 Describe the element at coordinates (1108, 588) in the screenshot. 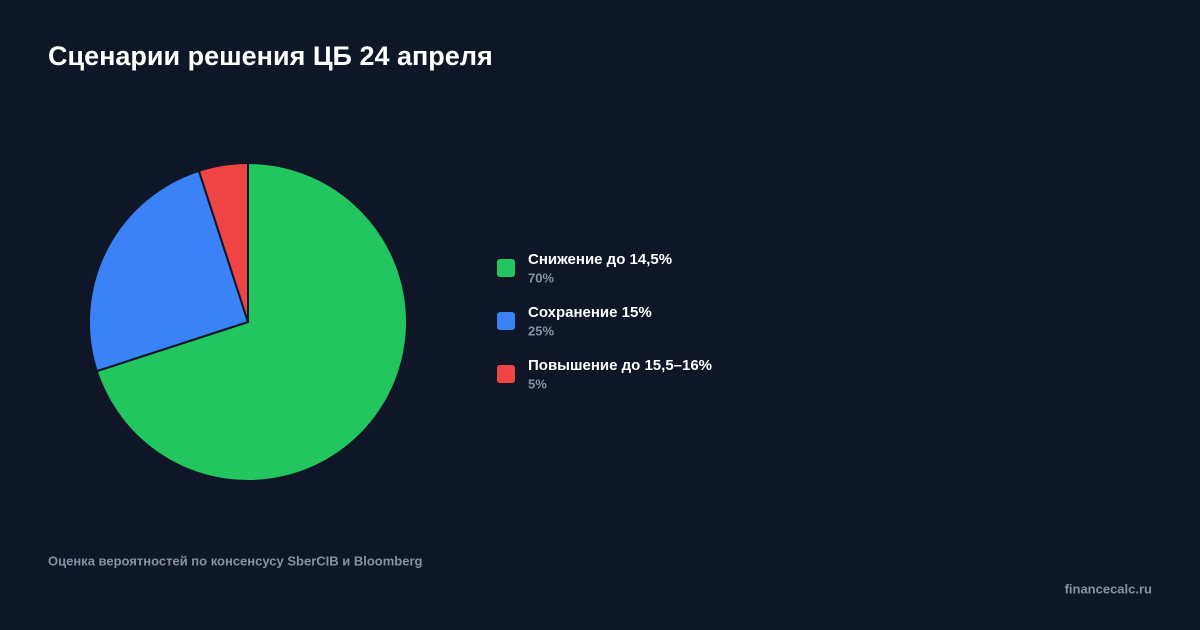

I see `watermark: financecalc.ru` at that location.